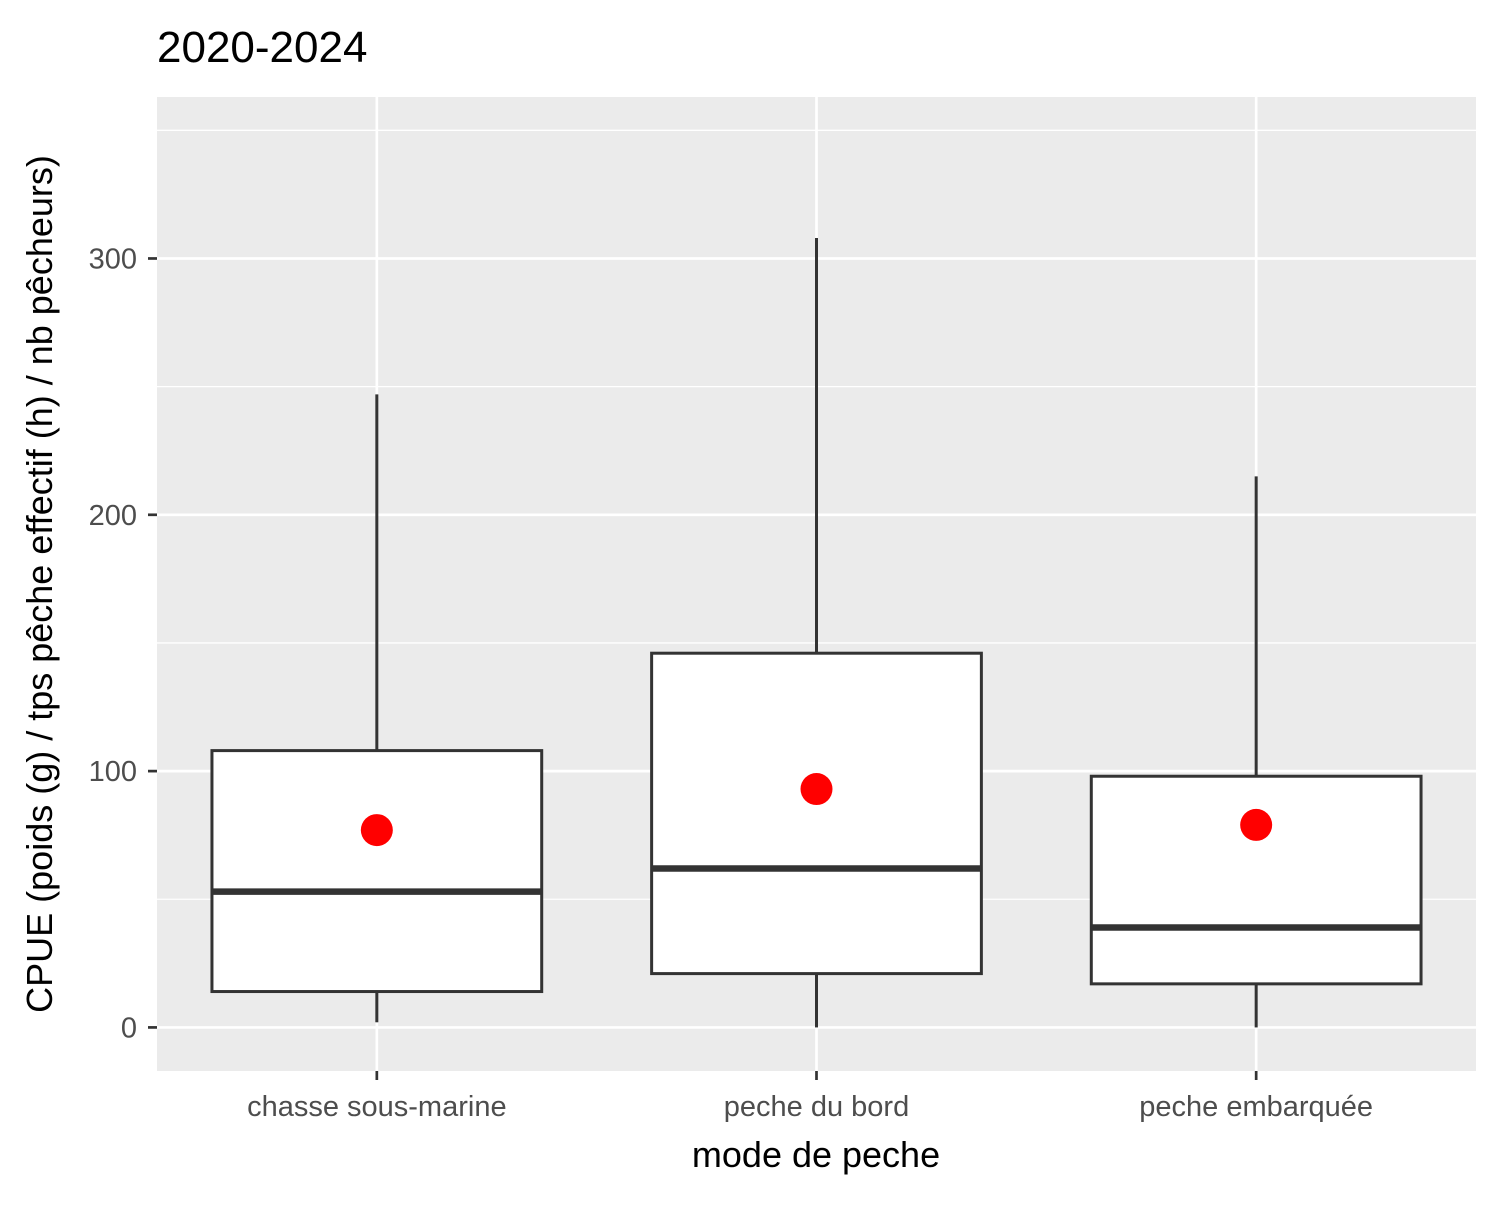 The image size is (1500, 1205). Describe the element at coordinates (377, 1107) in the screenshot. I see `x-tick-label: chasse sous-marine` at that location.